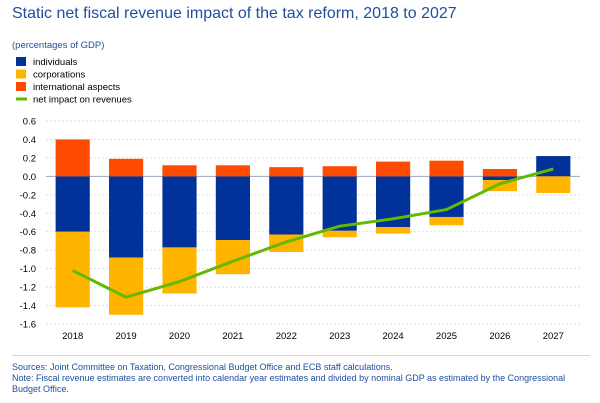 The height and width of the screenshot is (403, 600). I want to click on bar-corporations-2019, so click(126, 286).